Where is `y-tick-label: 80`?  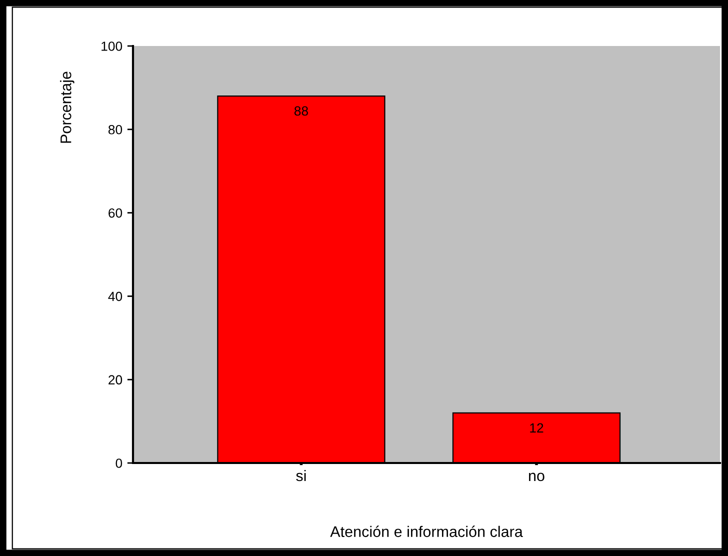 y-tick-label: 80 is located at coordinates (115, 129).